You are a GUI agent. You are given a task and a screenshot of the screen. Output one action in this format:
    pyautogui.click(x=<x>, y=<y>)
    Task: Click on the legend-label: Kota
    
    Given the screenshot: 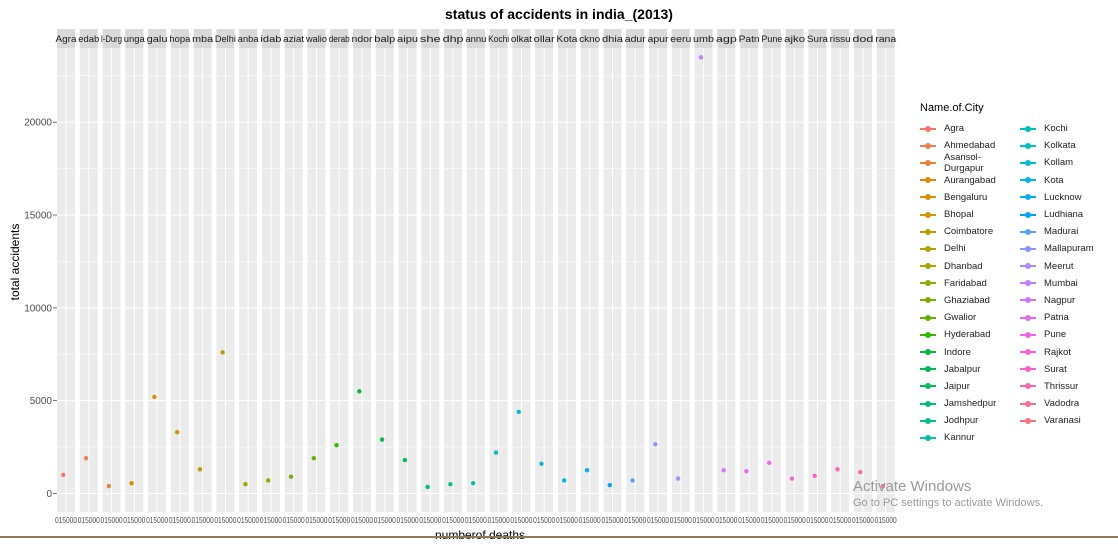 What is the action you would take?
    pyautogui.click(x=1054, y=180)
    